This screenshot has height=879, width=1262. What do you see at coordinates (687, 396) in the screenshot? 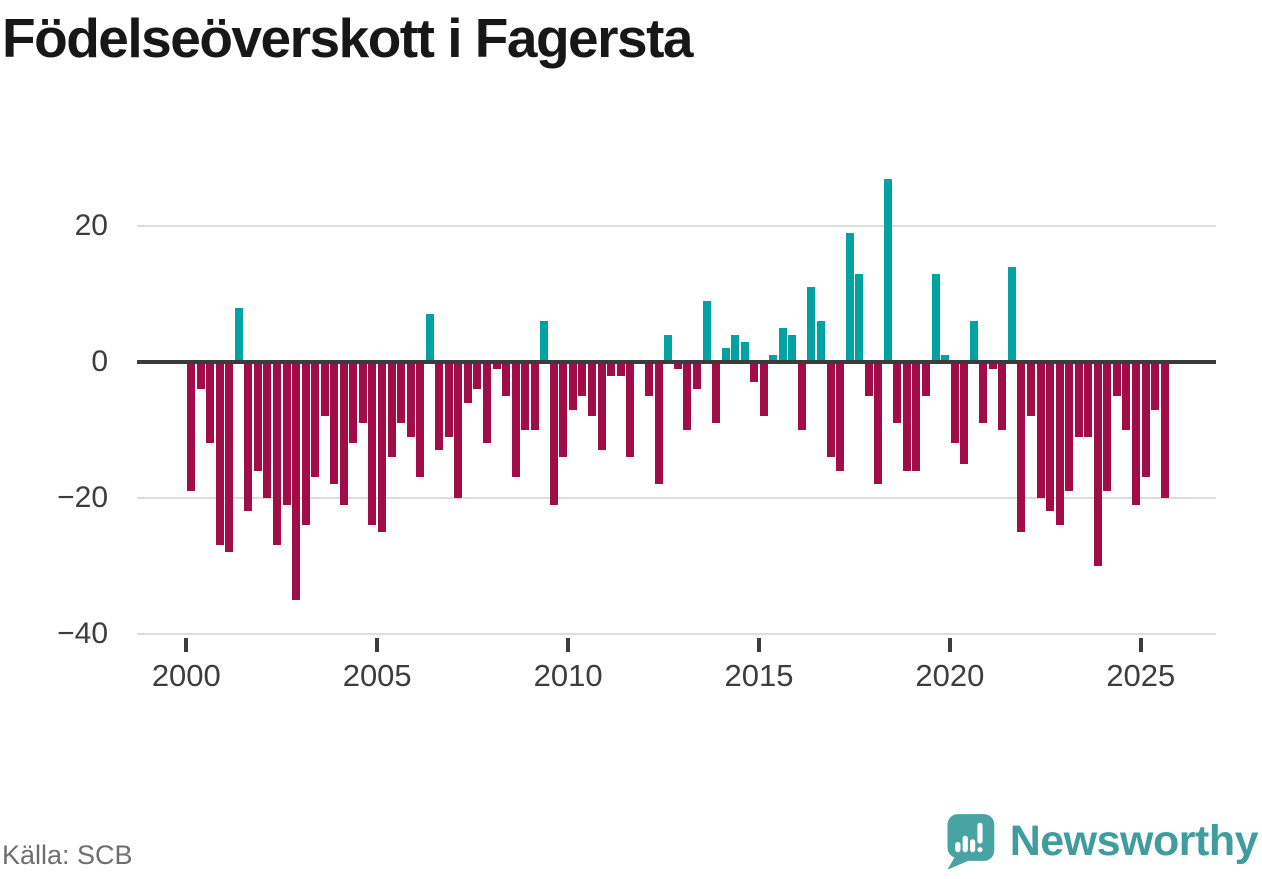
I see `bar-2013Q1` at bounding box center [687, 396].